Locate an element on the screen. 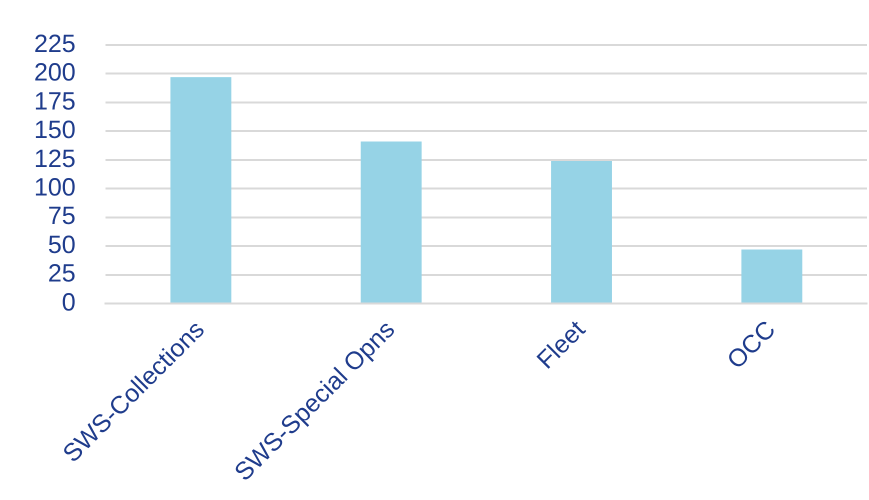 This screenshot has height=500, width=869. y-tick-label: 75 is located at coordinates (62, 216).